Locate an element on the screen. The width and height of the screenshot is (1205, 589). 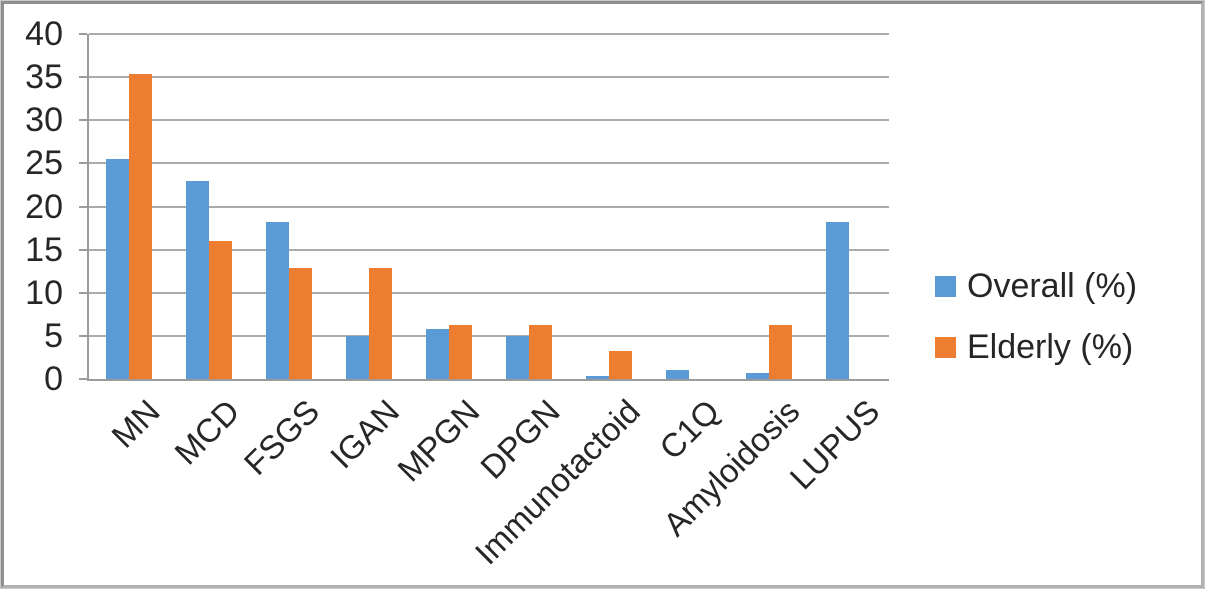
bar-overall-igan is located at coordinates (357, 357).